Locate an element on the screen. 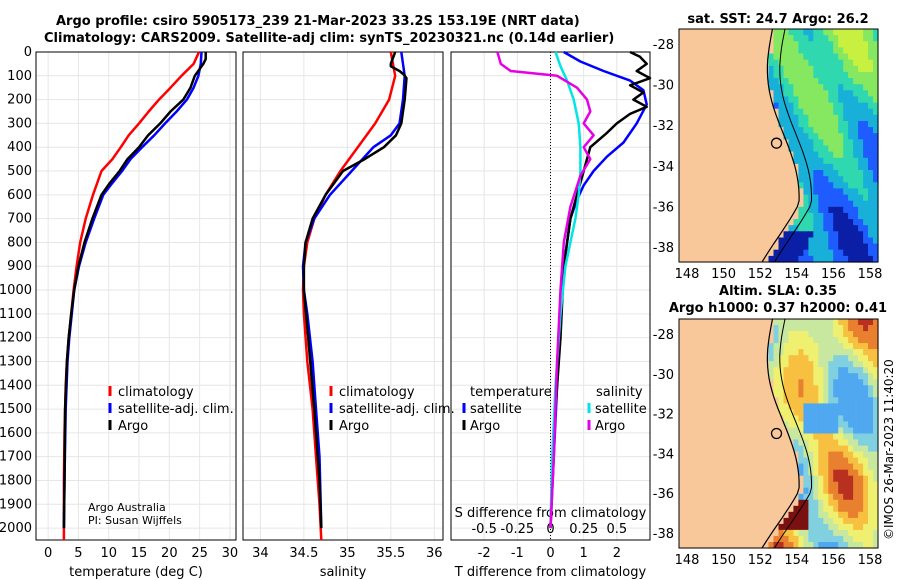 Image resolution: width=900 pixels, height=580 pixels. series-line-satellite-adj-clim- is located at coordinates (353, 290).